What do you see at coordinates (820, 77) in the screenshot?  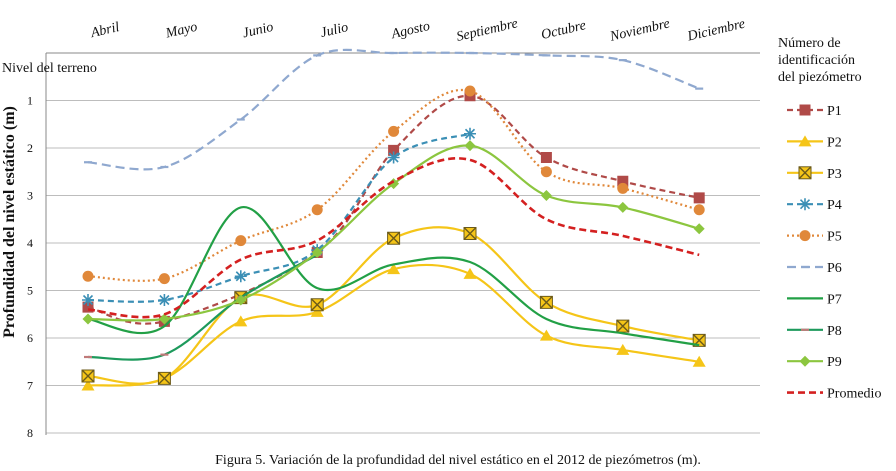 I see `legend-title-line-3: del piezómetro` at bounding box center [820, 77].